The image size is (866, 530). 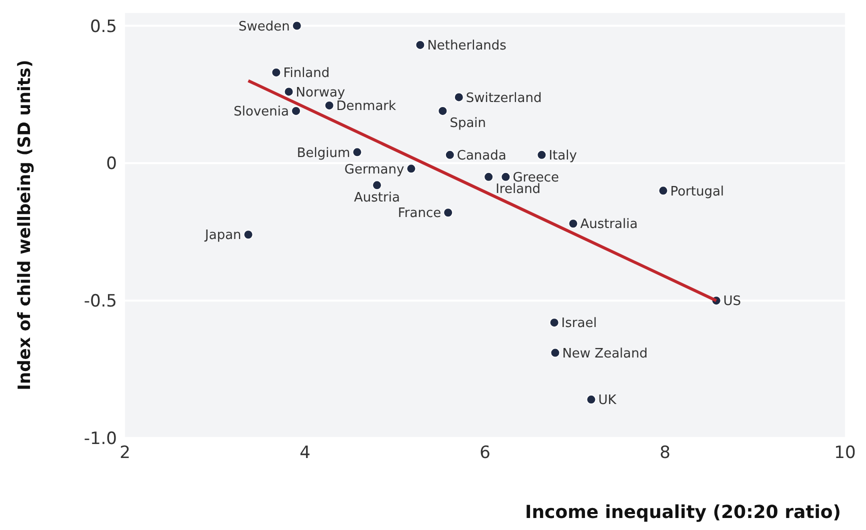 I want to click on annotation: Denmark, so click(x=366, y=106).